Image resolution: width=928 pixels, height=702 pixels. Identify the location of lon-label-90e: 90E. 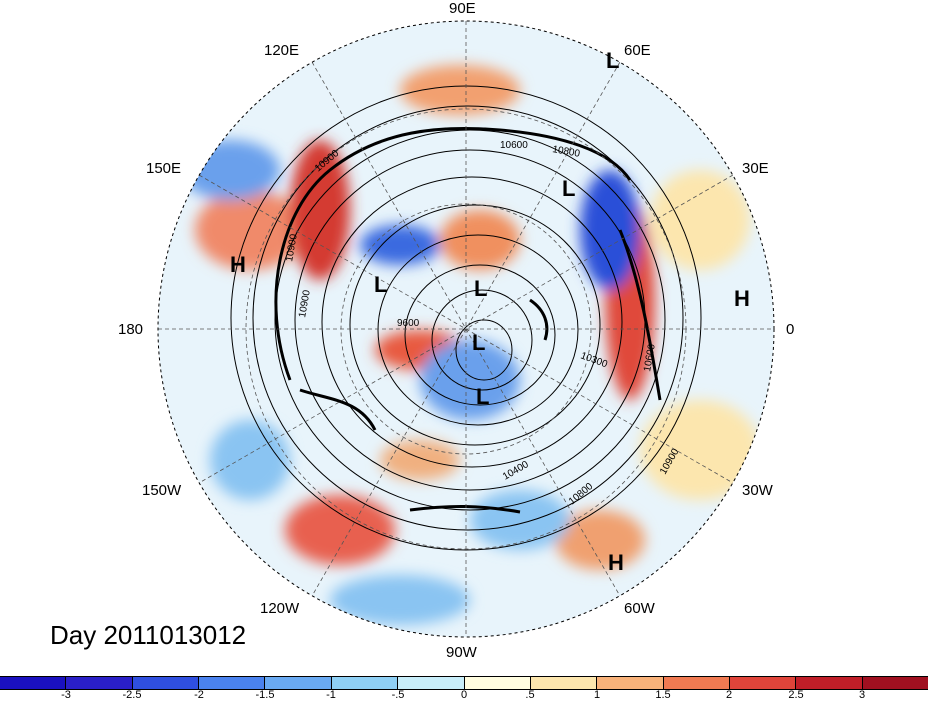
(462, 8).